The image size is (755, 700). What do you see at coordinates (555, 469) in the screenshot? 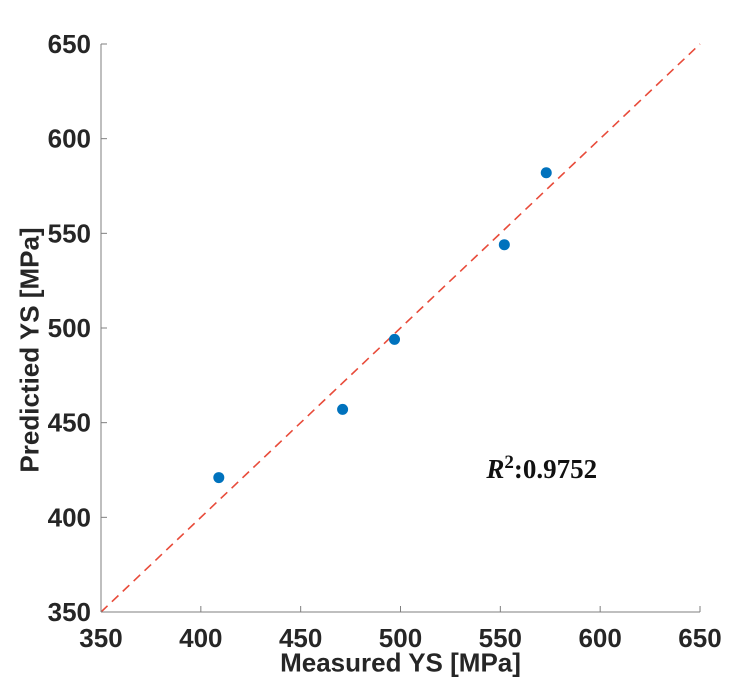
I see `r-squared-value: :0.9752` at bounding box center [555, 469].